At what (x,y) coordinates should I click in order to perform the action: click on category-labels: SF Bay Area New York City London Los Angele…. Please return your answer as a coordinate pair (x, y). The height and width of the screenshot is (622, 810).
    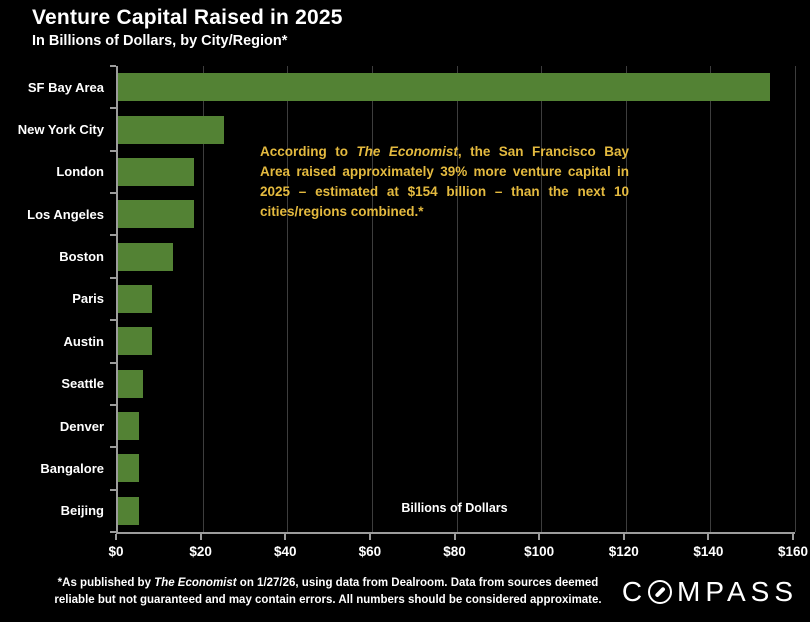
    Looking at the image, I should click on (52, 299).